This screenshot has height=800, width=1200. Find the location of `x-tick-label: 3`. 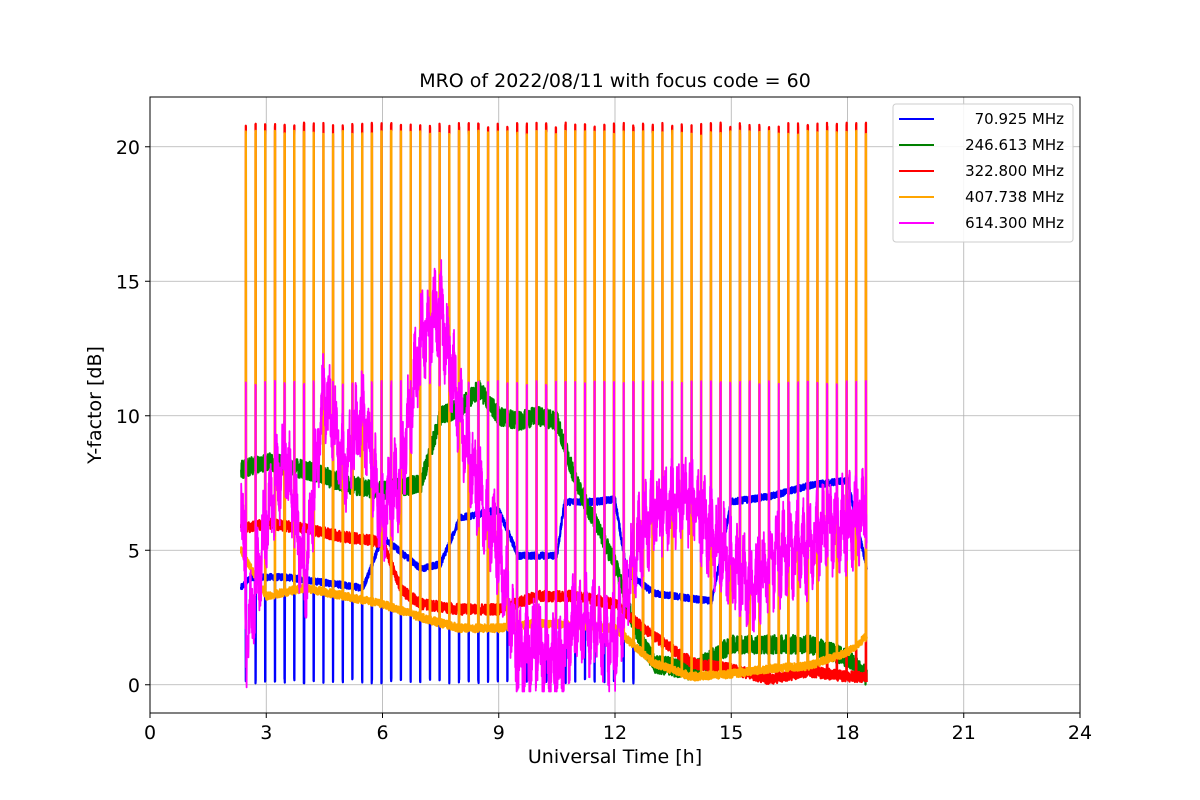

x-tick-label: 3 is located at coordinates (266, 733).